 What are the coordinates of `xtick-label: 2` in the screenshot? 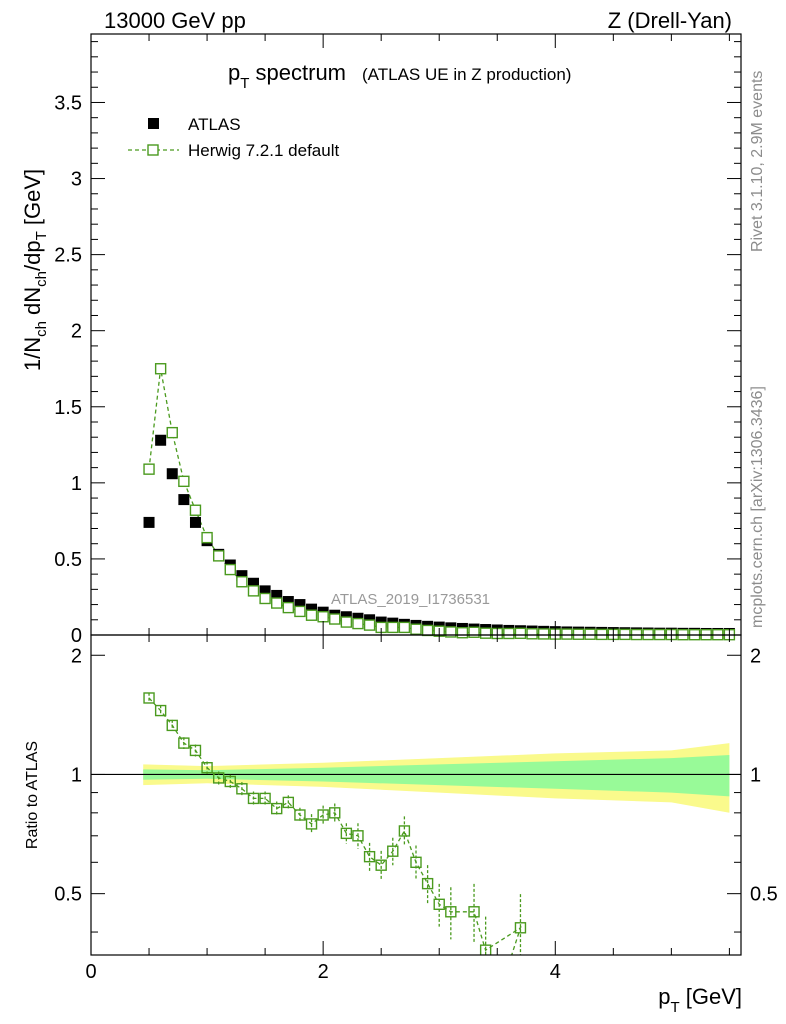 It's located at (323, 972).